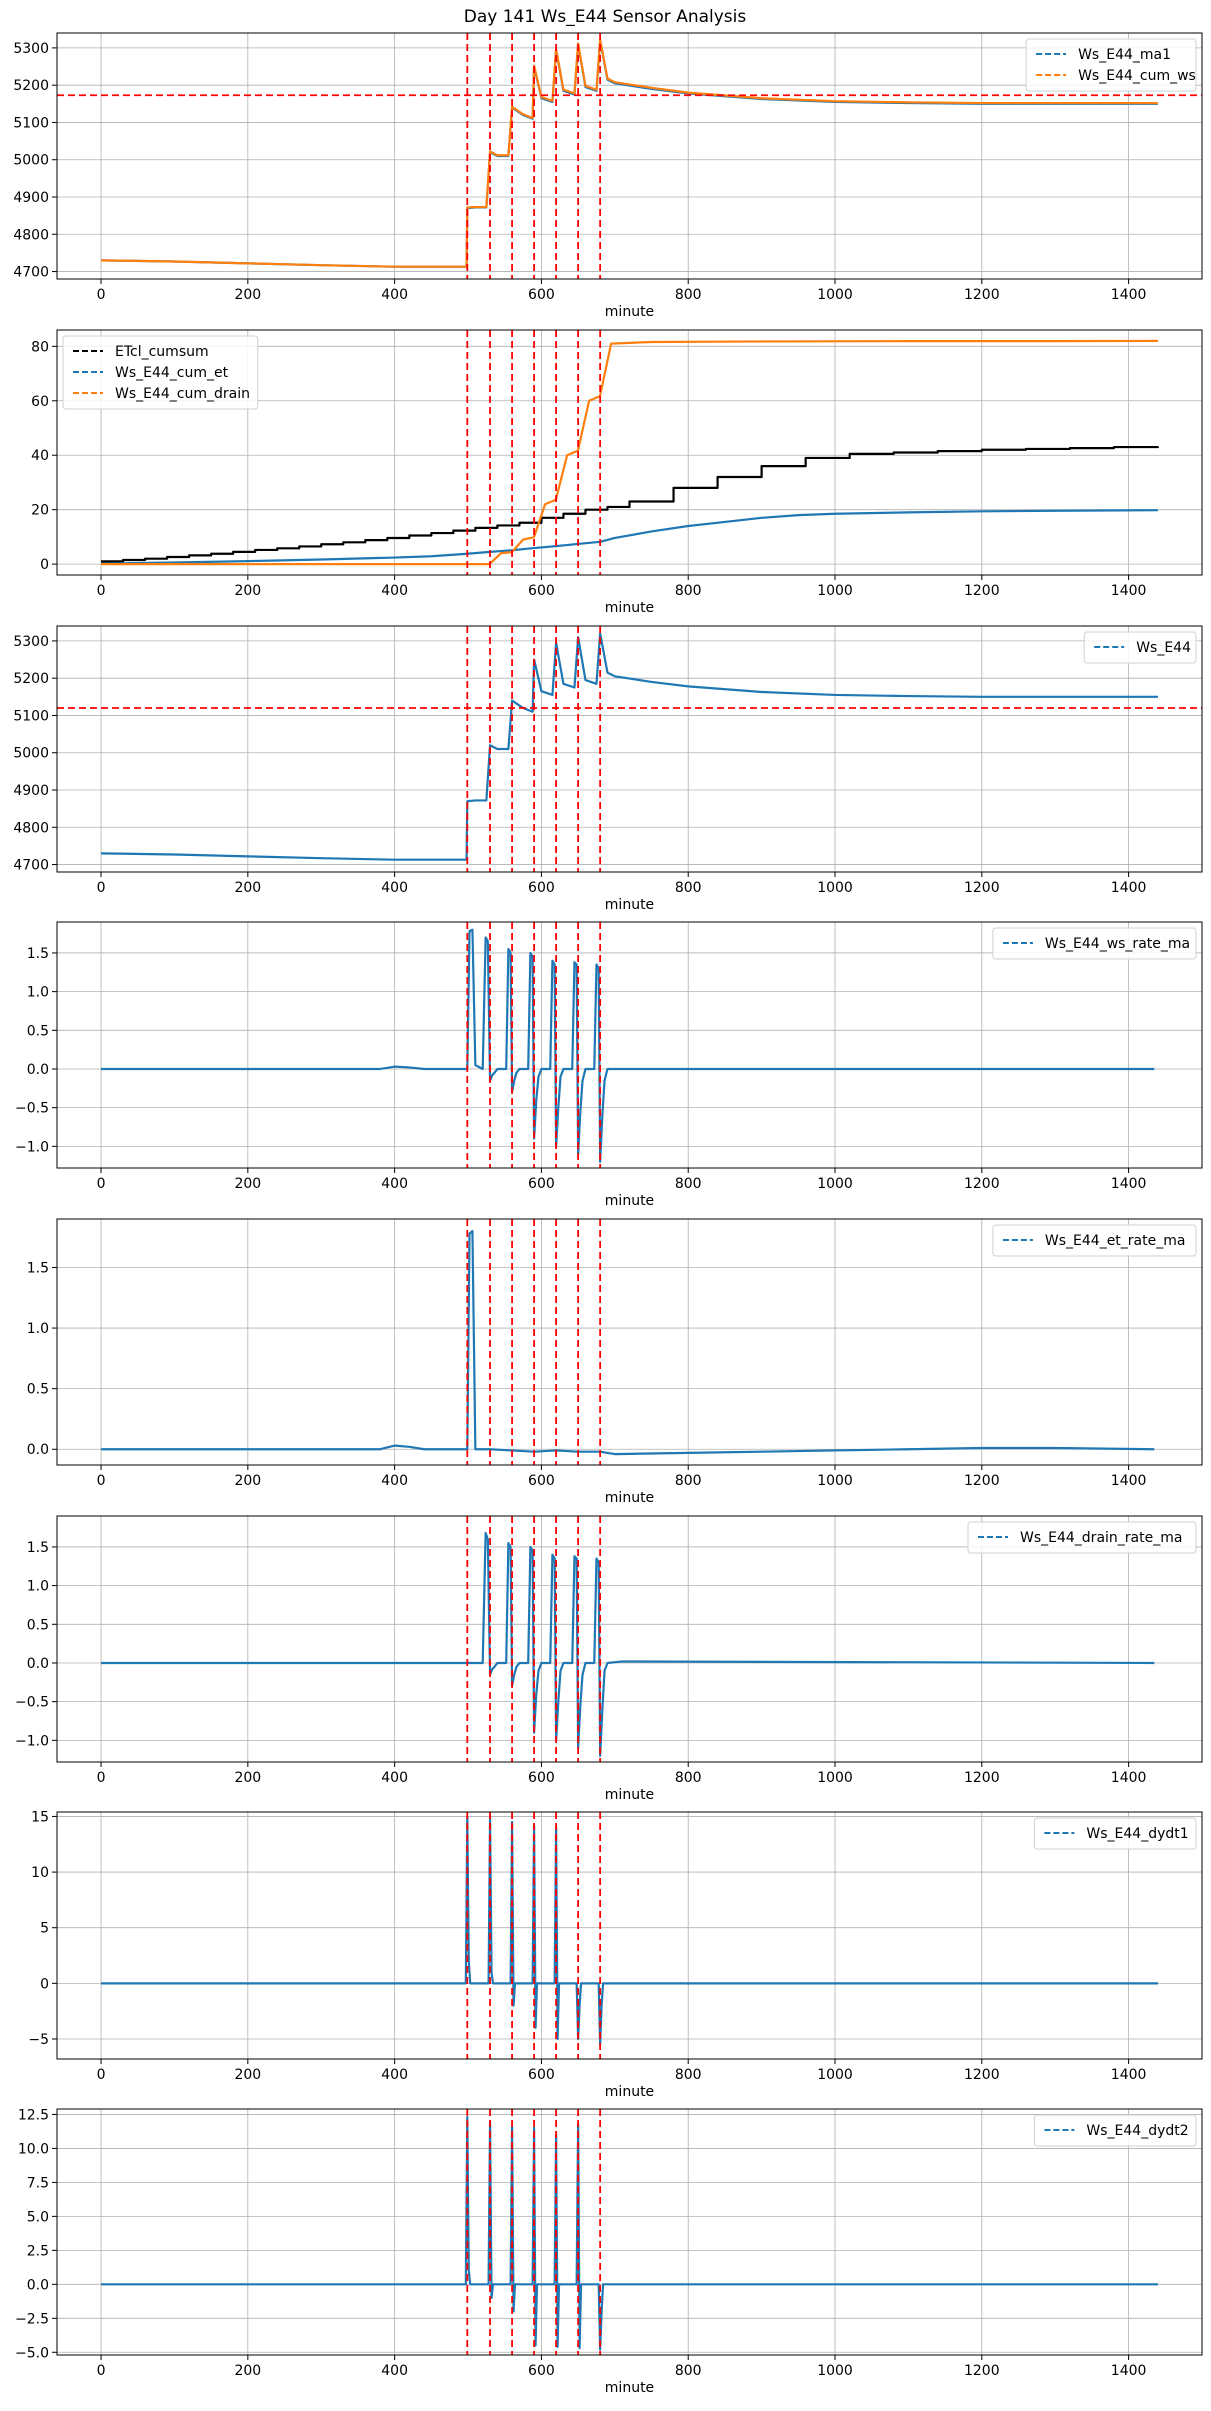  What do you see at coordinates (40, 1873) in the screenshot?
I see `y-tick-label: 10` at bounding box center [40, 1873].